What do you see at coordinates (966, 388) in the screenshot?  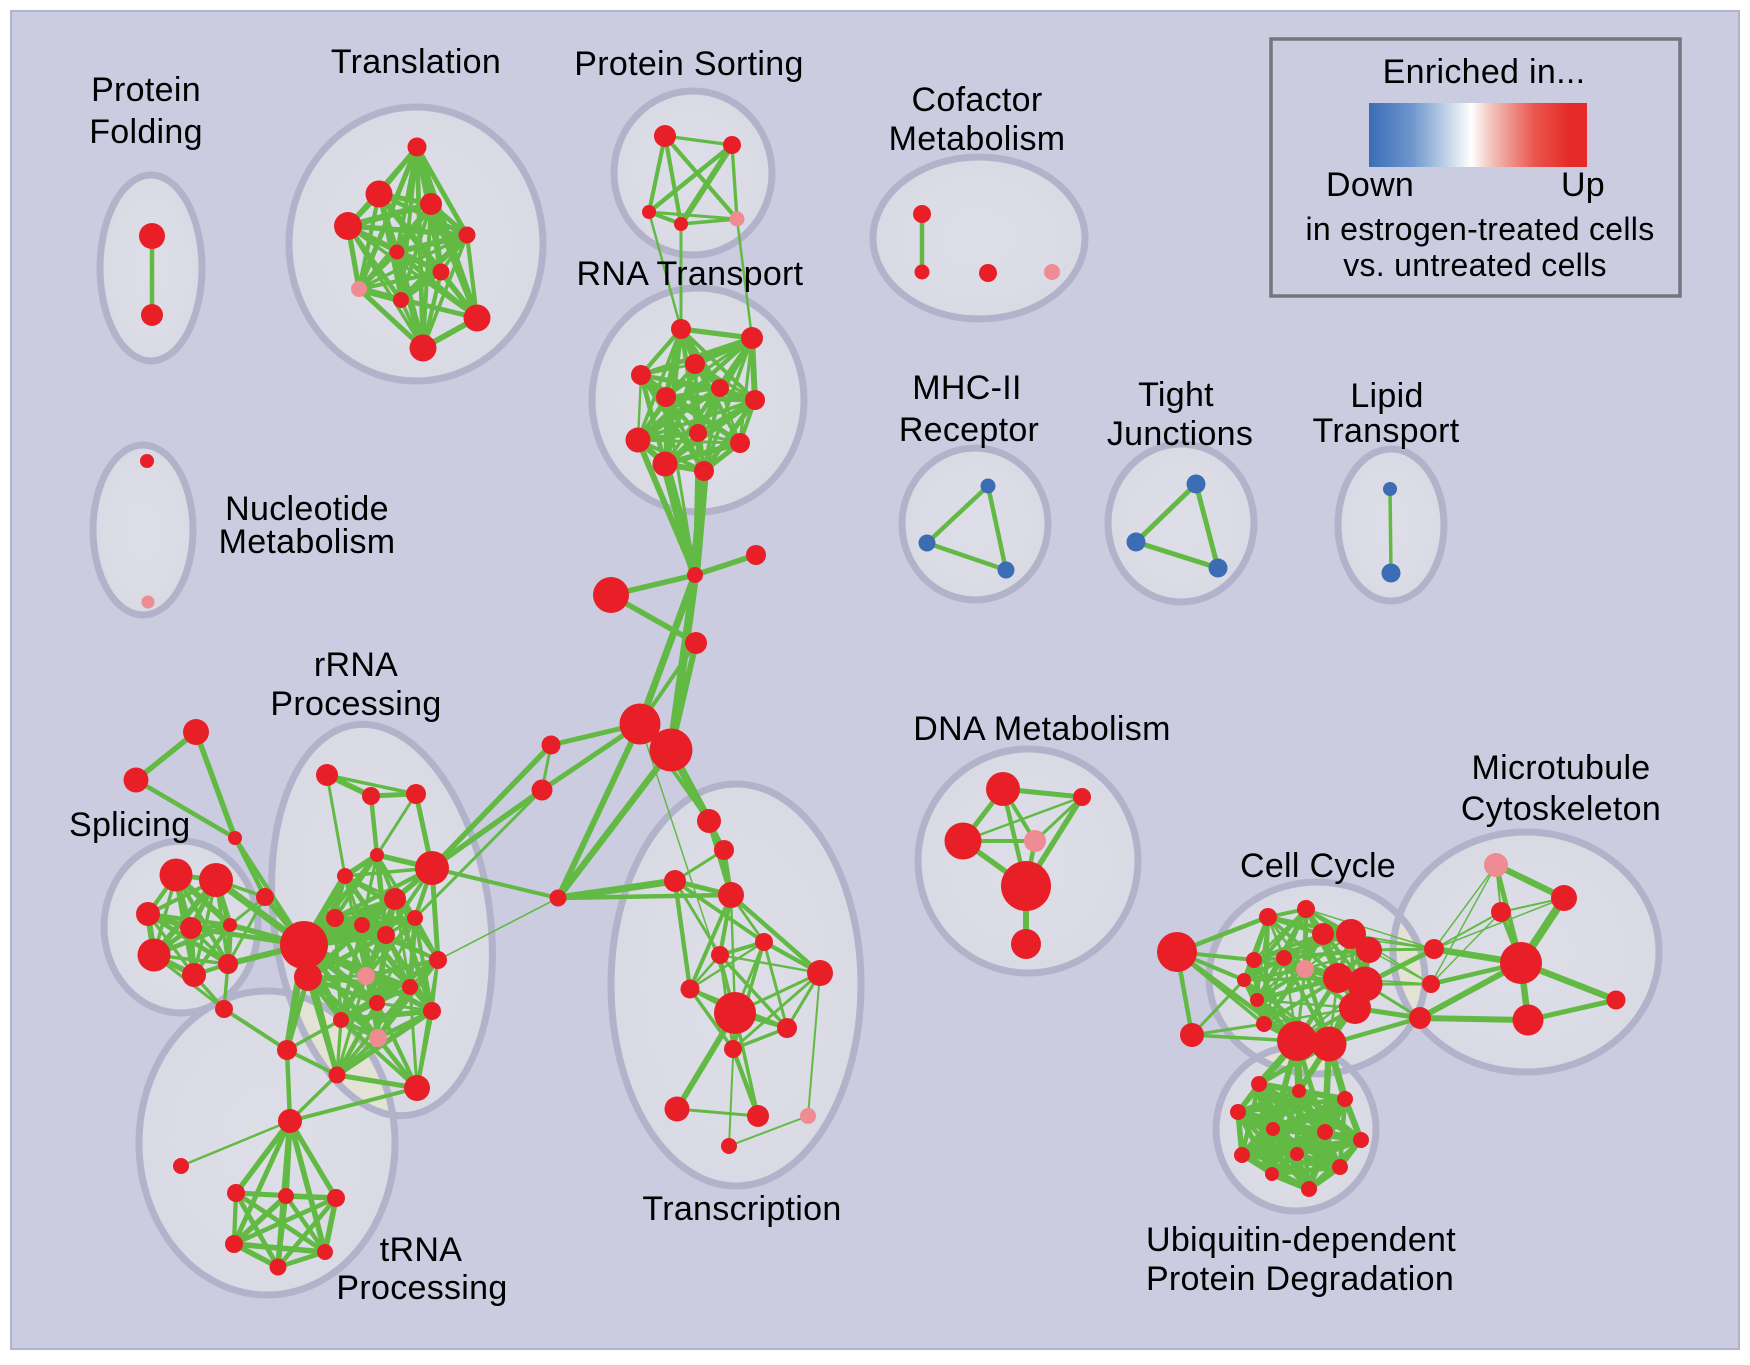 I see `svg-text: MHC-II` at bounding box center [966, 388].